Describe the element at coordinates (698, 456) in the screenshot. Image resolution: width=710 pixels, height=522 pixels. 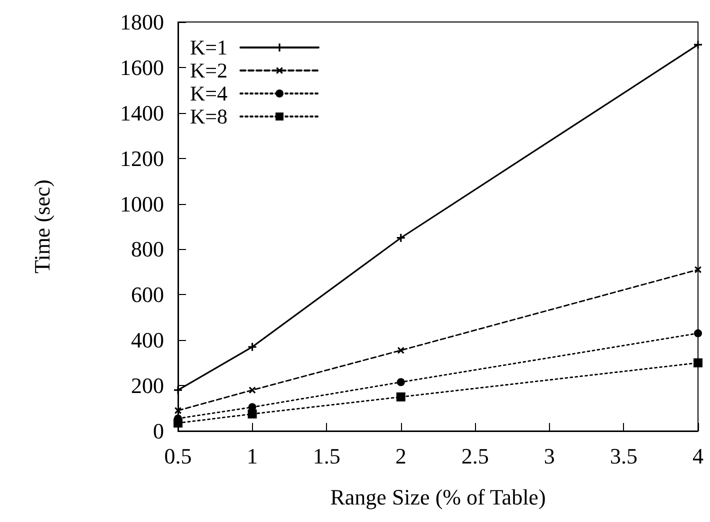
I see `x-tick-label: 4` at that location.